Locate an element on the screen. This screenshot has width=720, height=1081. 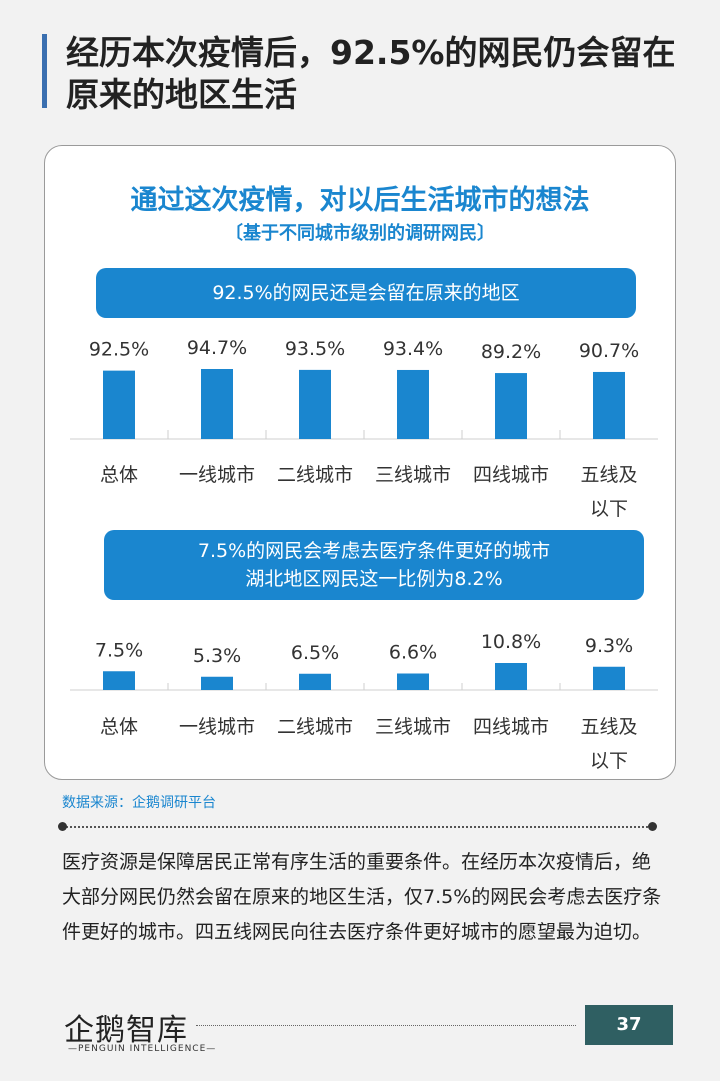
chart1-data-label: 89.2% is located at coordinates (511, 352).